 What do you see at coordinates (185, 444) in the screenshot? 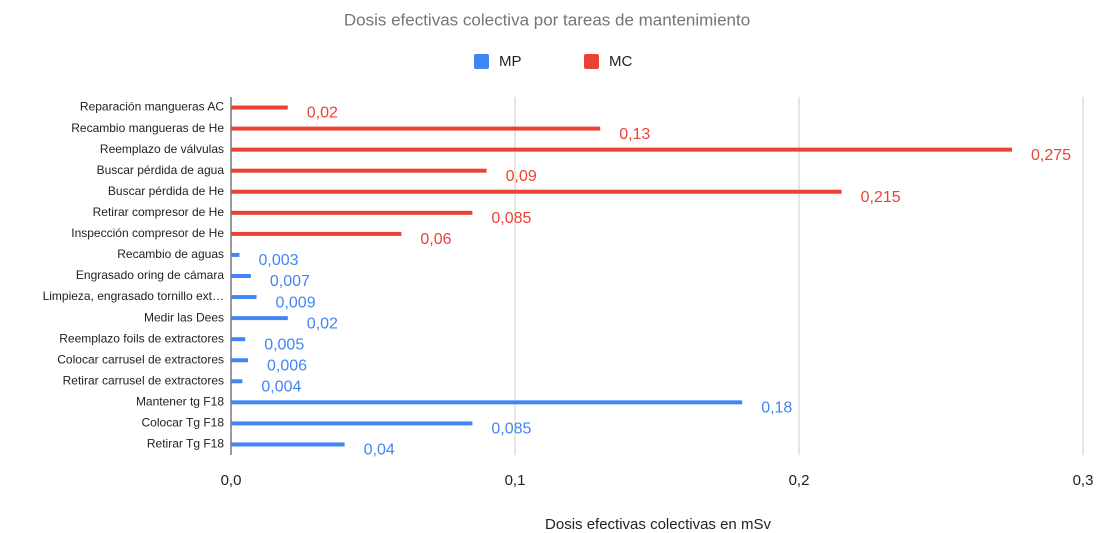
I see `y-tick-label: Retirar Tg F18` at bounding box center [185, 444].